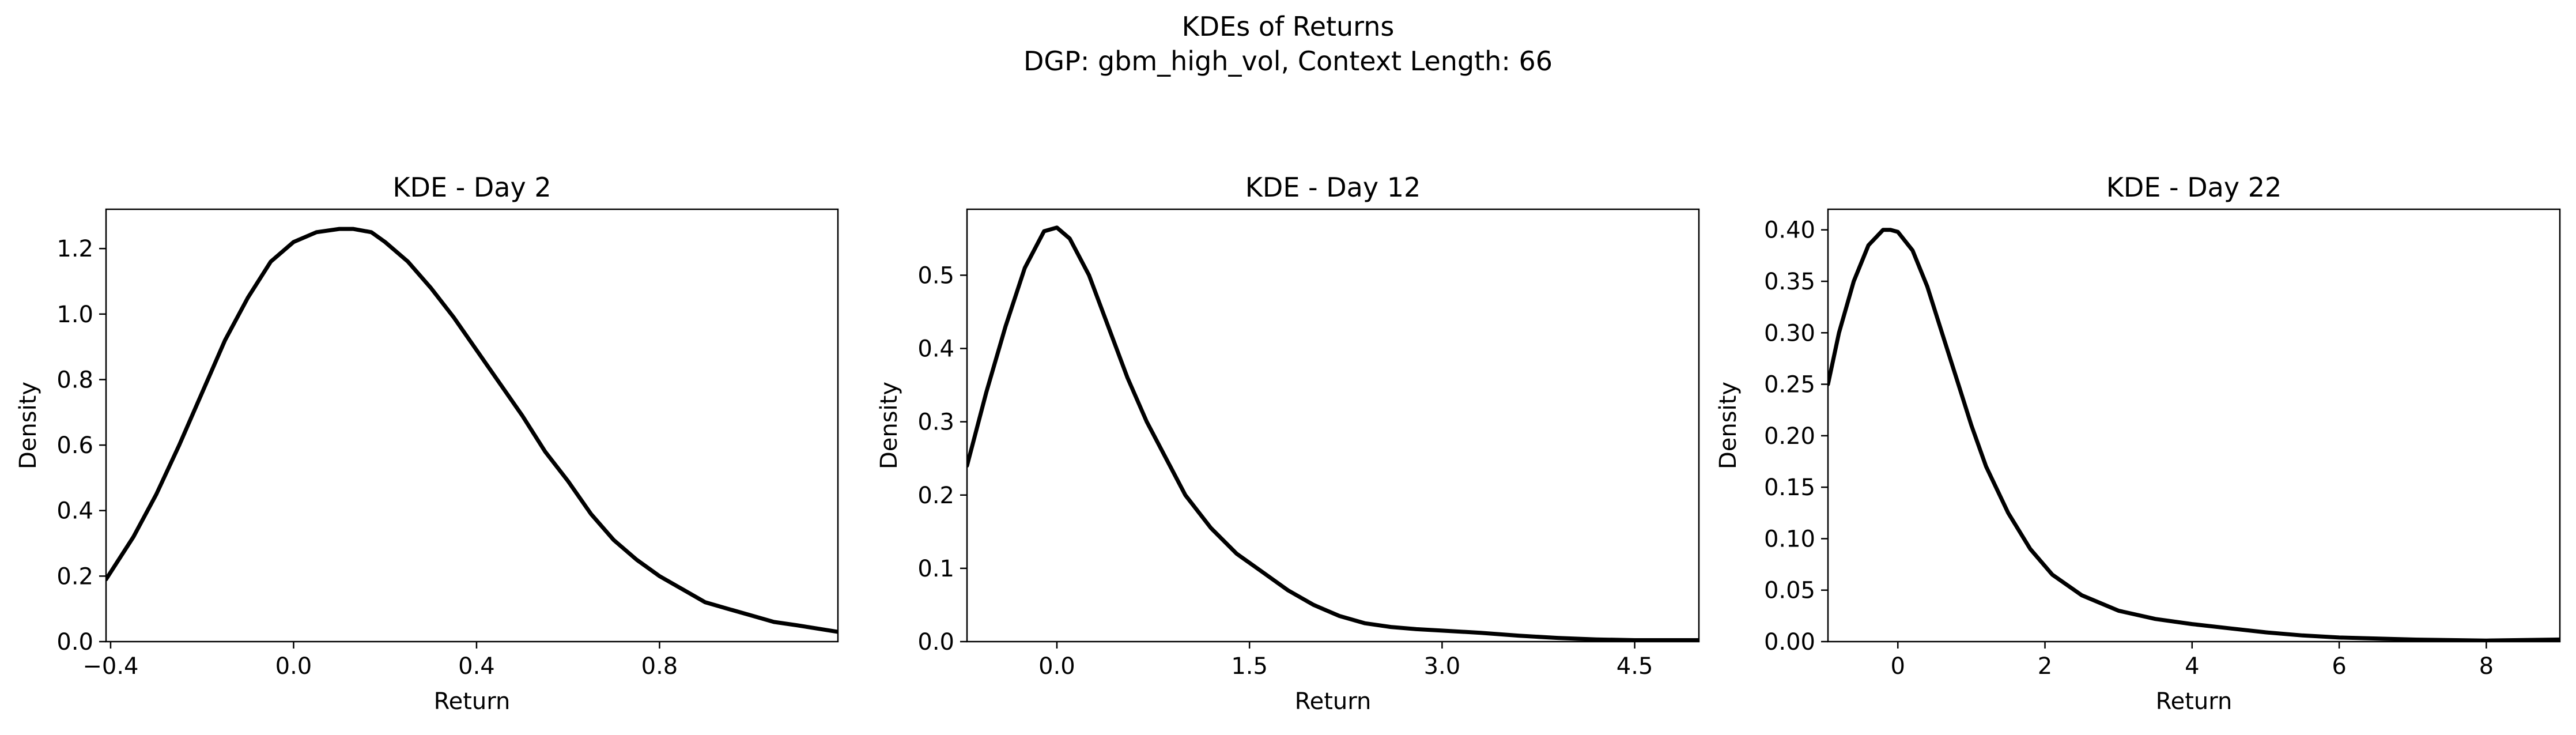 This screenshot has width=2576, height=735. Describe the element at coordinates (2194, 187) in the screenshot. I see `subplot-title: KDE - Day 22` at that location.